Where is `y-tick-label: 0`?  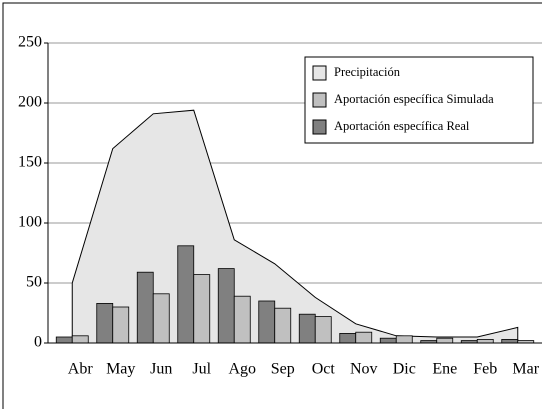
y-tick-label: 0 is located at coordinates (38, 342).